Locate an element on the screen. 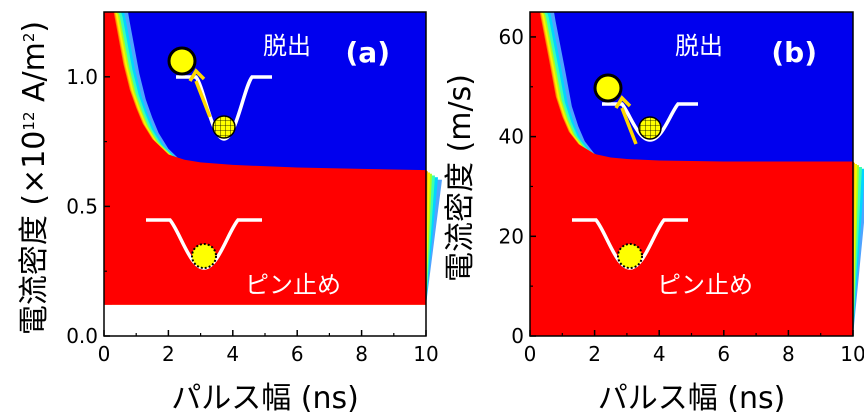  y-tick-label: 0.5 is located at coordinates (82, 206).